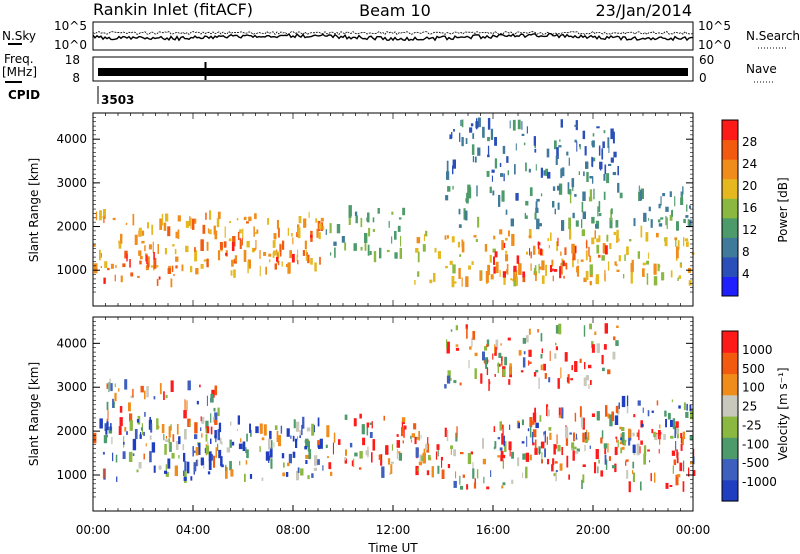 The width and height of the screenshot is (800, 554). Describe the element at coordinates (24, 95) in the screenshot. I see `cpid-label: CPID` at that location.